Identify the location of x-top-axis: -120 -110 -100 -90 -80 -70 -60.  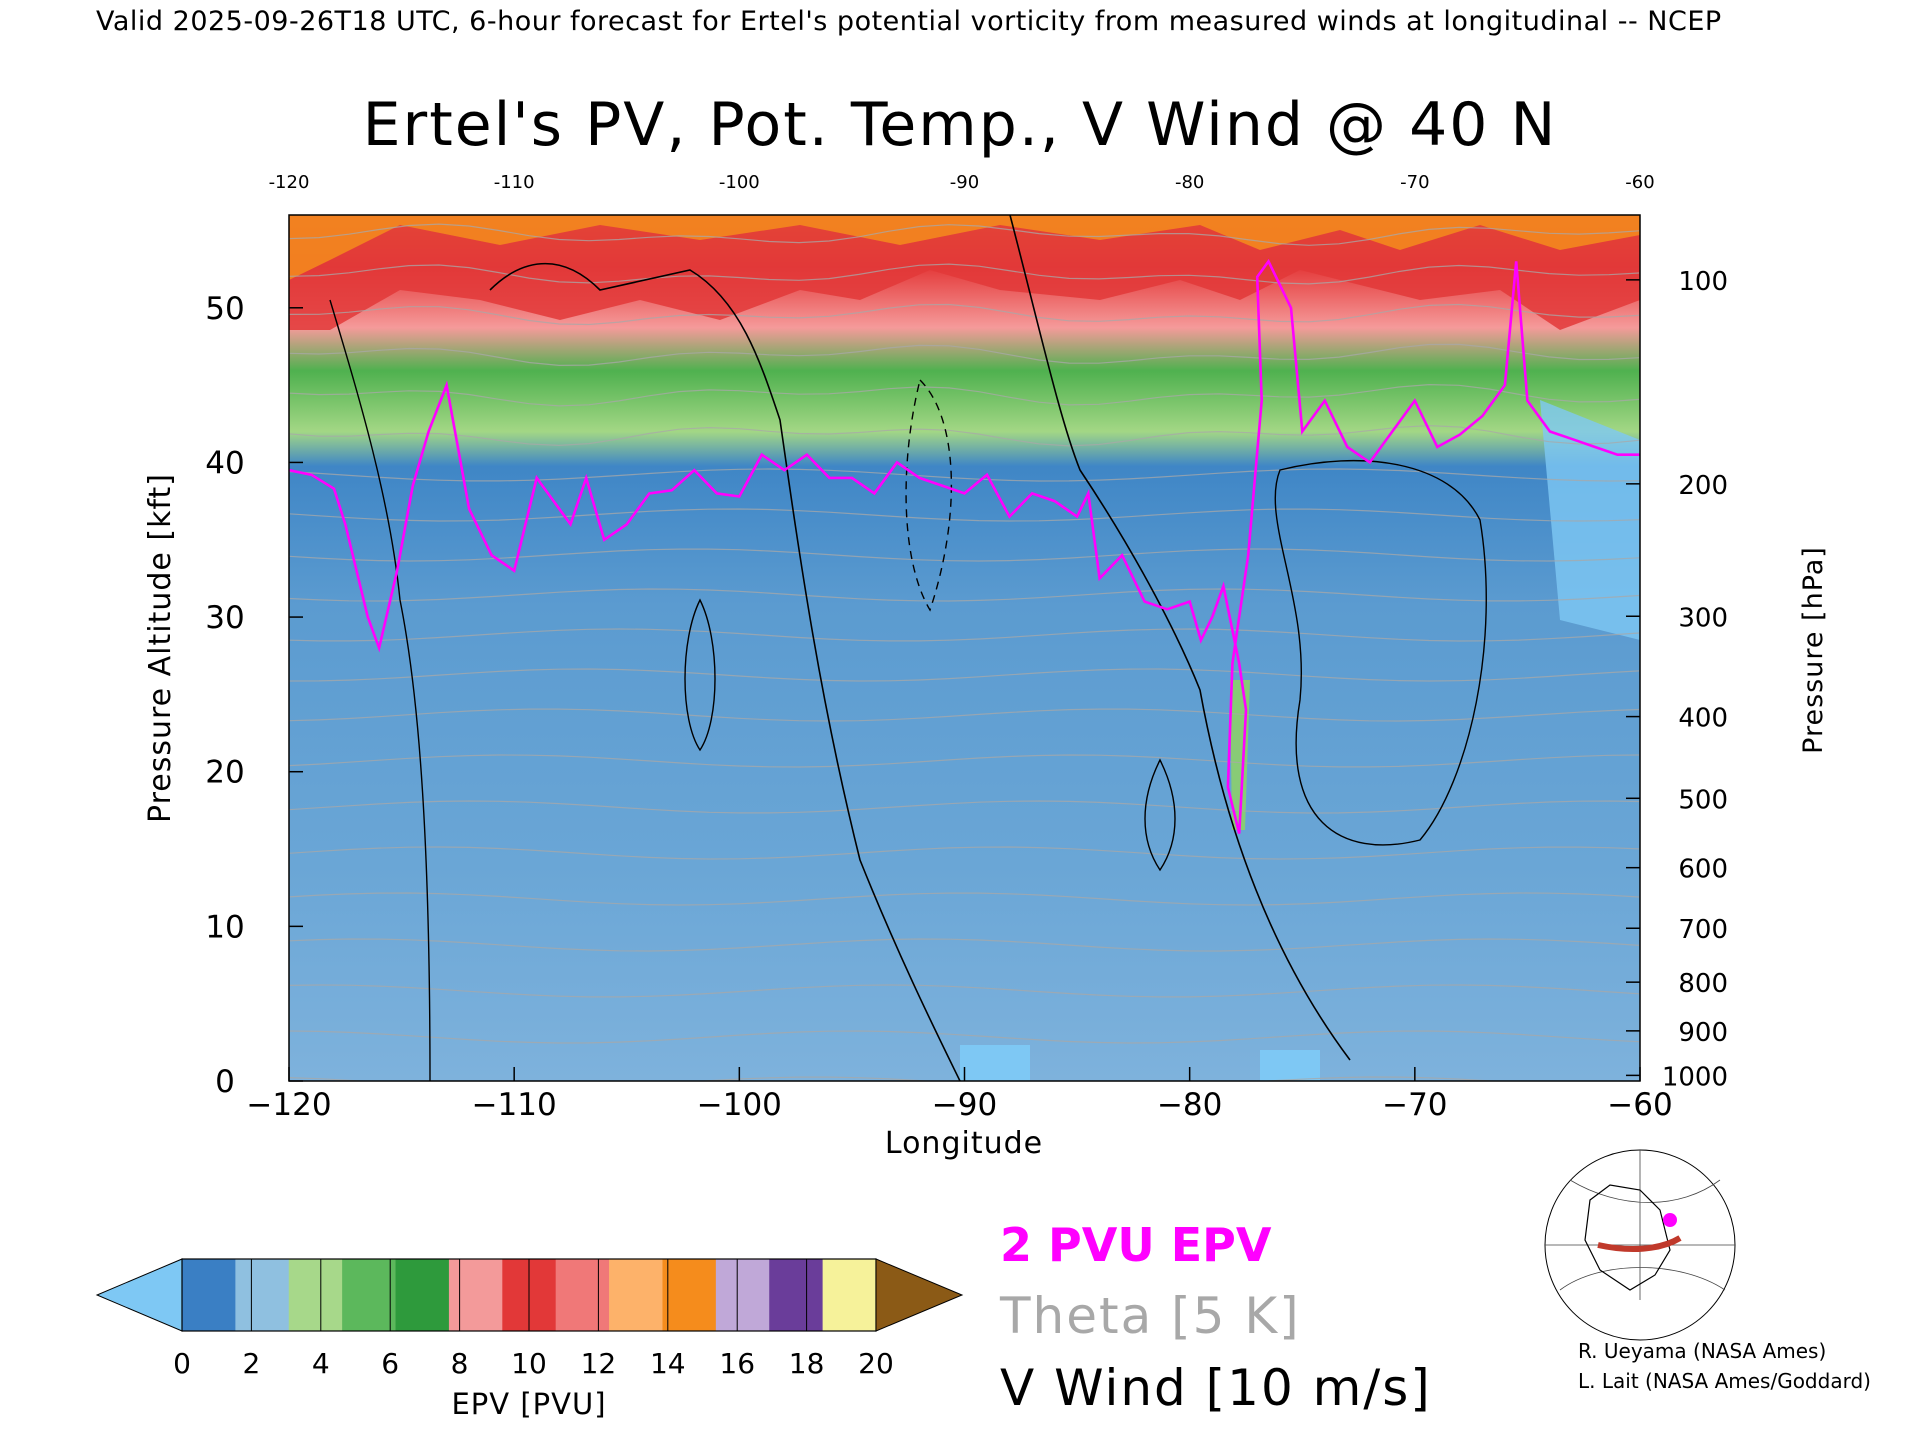
(962, 182).